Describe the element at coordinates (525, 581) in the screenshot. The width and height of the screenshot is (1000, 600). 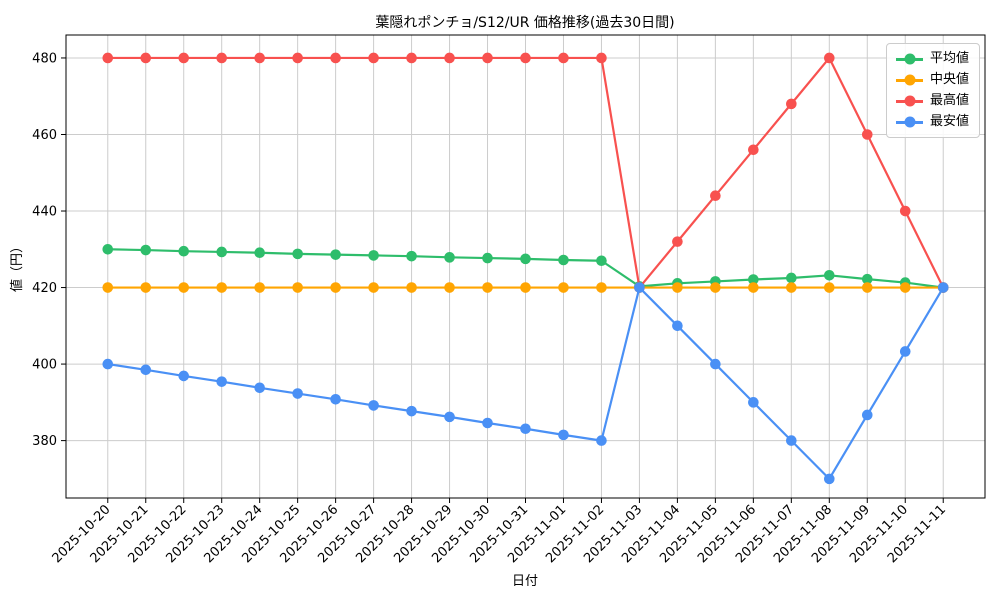
I see `x-axis-label: 日付` at that location.